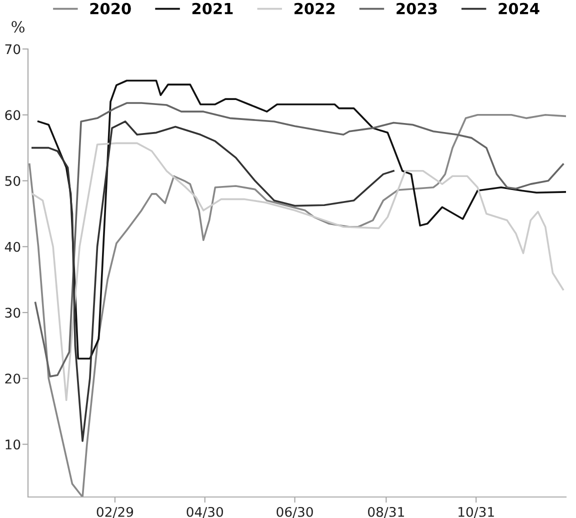 This screenshot has width=576, height=518. I want to click on y-tick-label: 40, so click(12, 247).